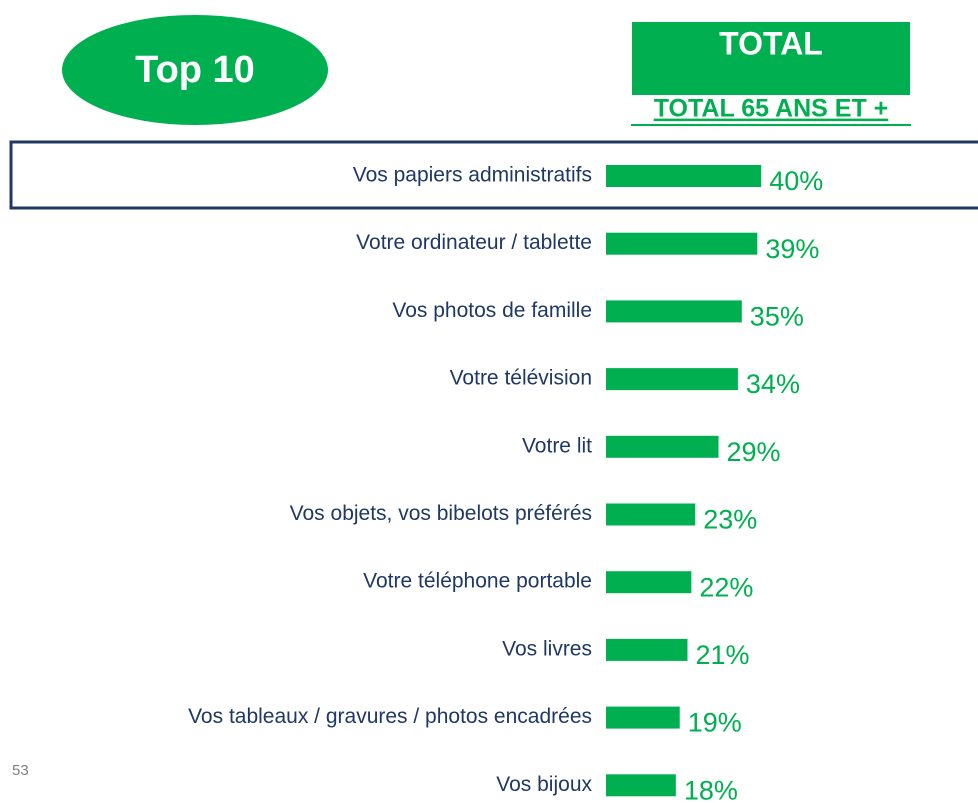 This screenshot has height=803, width=978. What do you see at coordinates (20, 770) in the screenshot?
I see `page-number: 53` at bounding box center [20, 770].